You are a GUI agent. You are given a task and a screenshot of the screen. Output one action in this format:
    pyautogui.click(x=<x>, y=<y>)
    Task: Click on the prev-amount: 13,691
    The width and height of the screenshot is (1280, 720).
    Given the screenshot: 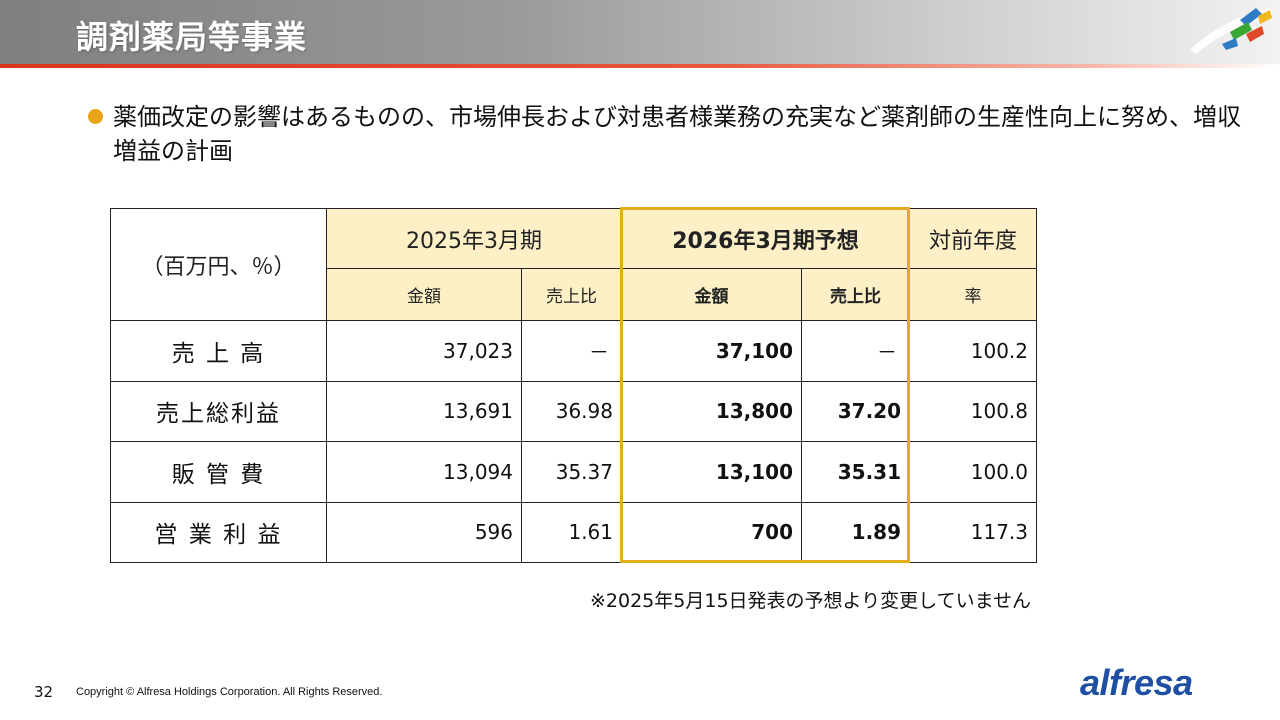 What is the action you would take?
    pyautogui.click(x=424, y=411)
    